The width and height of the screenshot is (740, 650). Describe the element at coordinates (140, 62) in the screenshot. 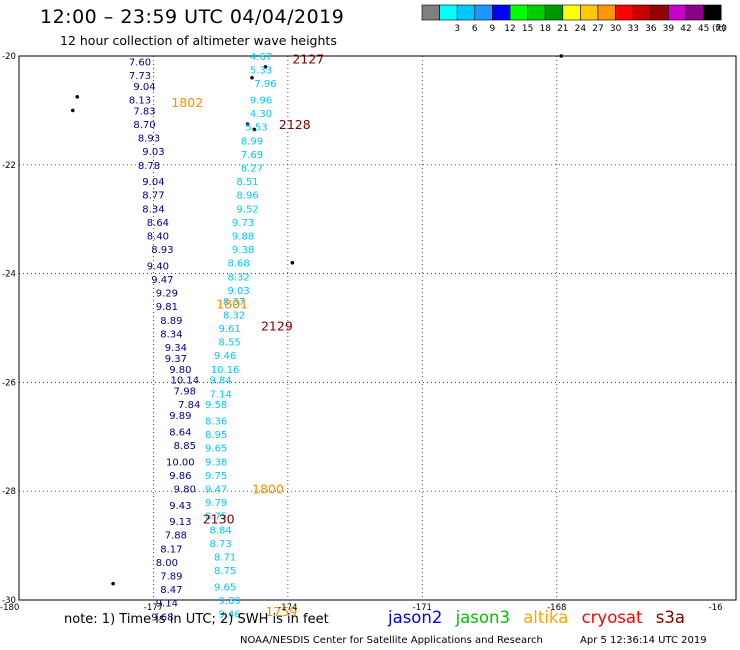

I see `wave-height-value: 7.60` at that location.